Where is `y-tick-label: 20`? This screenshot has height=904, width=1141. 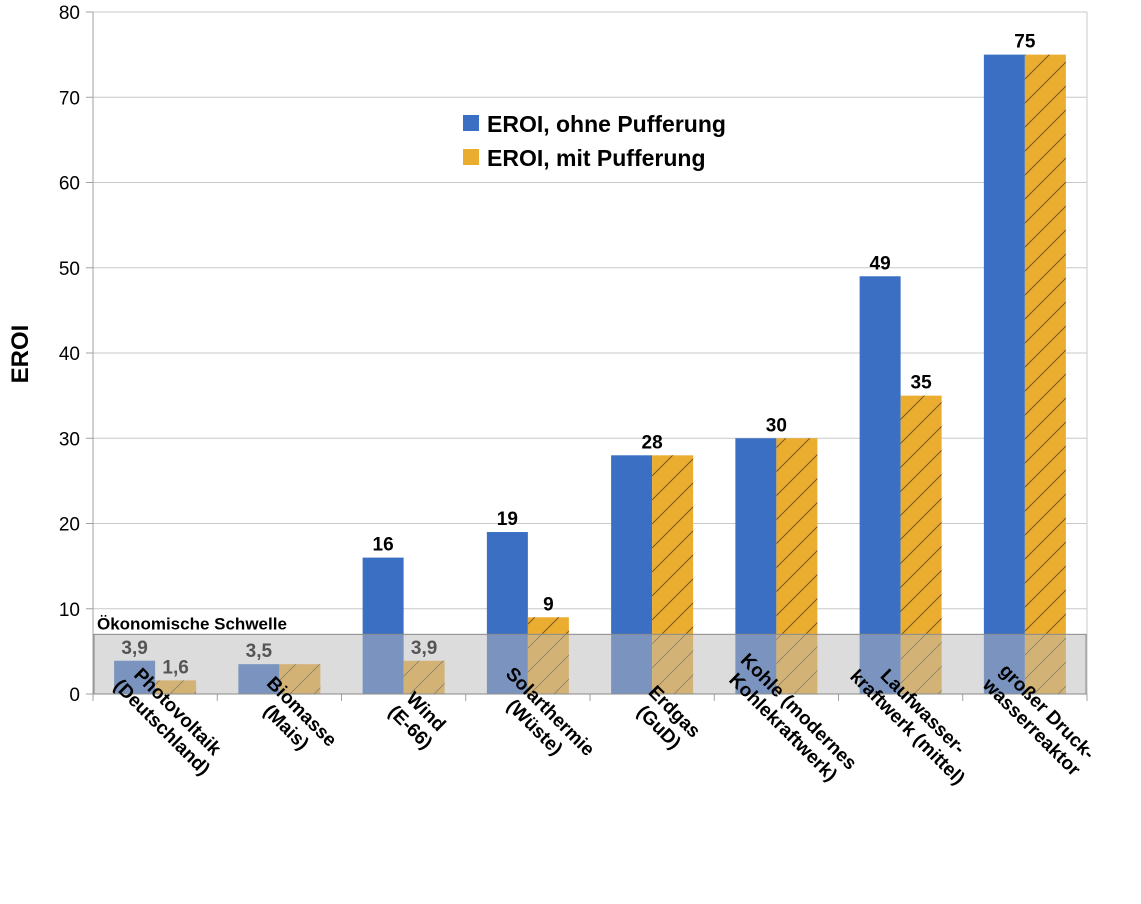
y-tick-label: 20 is located at coordinates (69, 525).